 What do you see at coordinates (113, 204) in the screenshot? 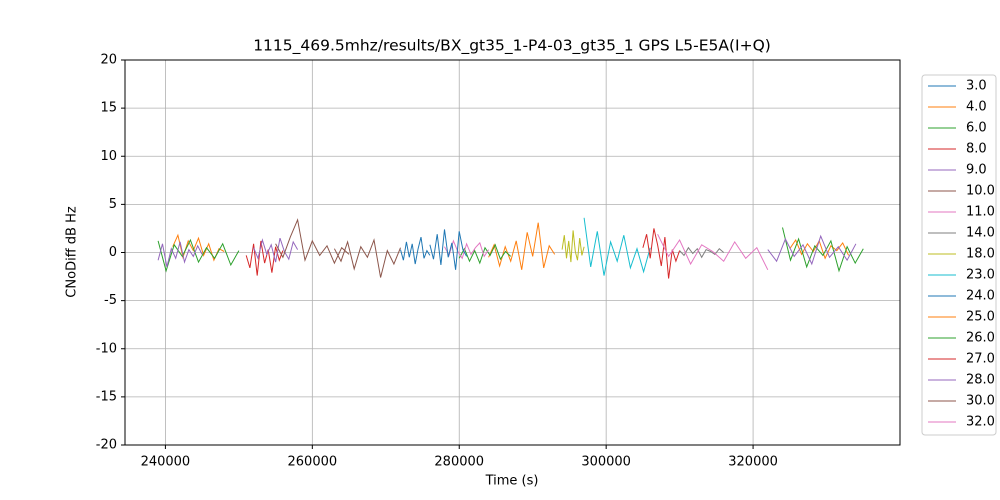
I see `y-tick-label: 5` at bounding box center [113, 204].